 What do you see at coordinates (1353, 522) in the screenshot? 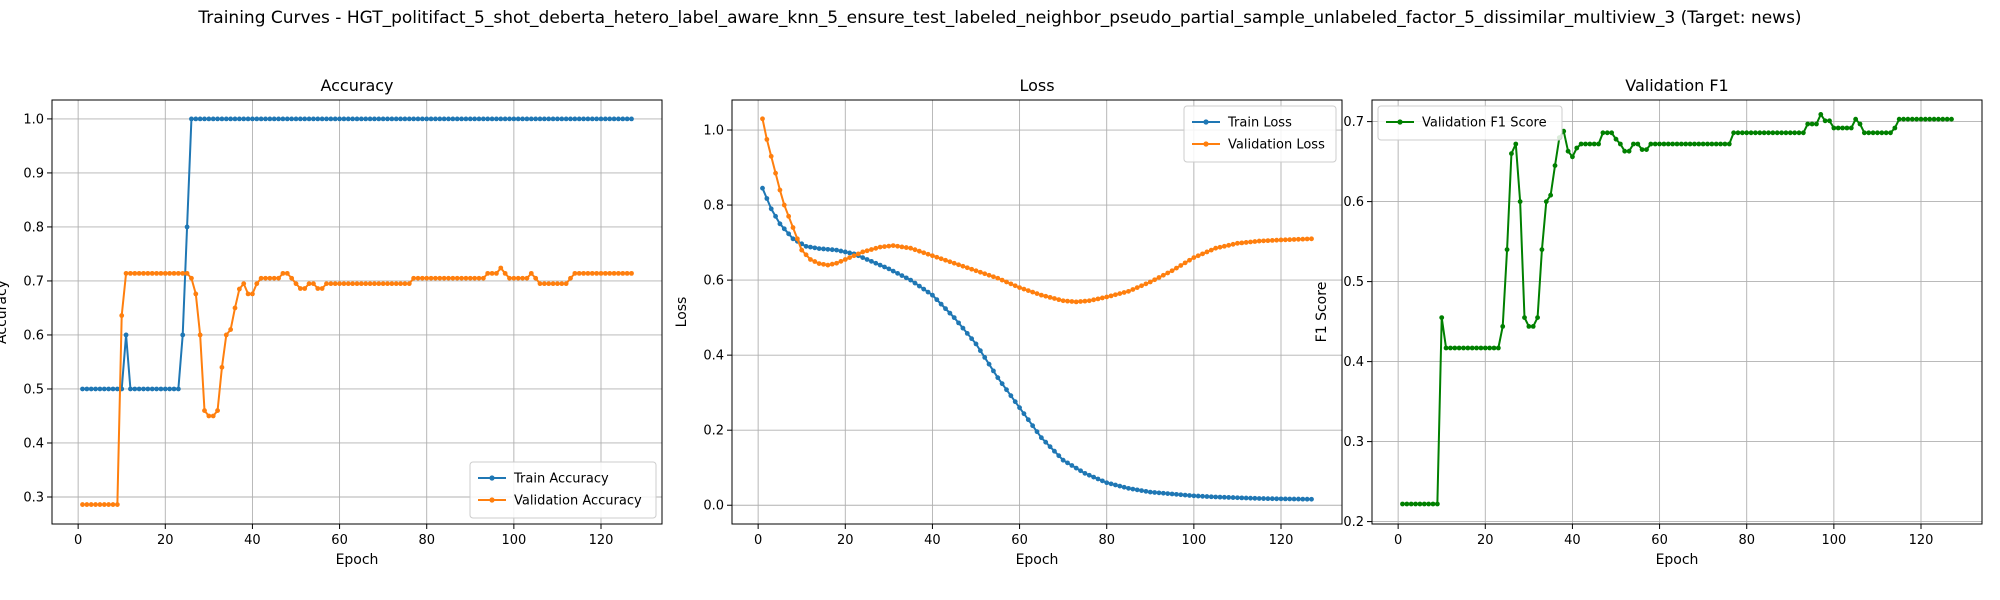
I see `y-tick-label: 0.2` at bounding box center [1353, 522].